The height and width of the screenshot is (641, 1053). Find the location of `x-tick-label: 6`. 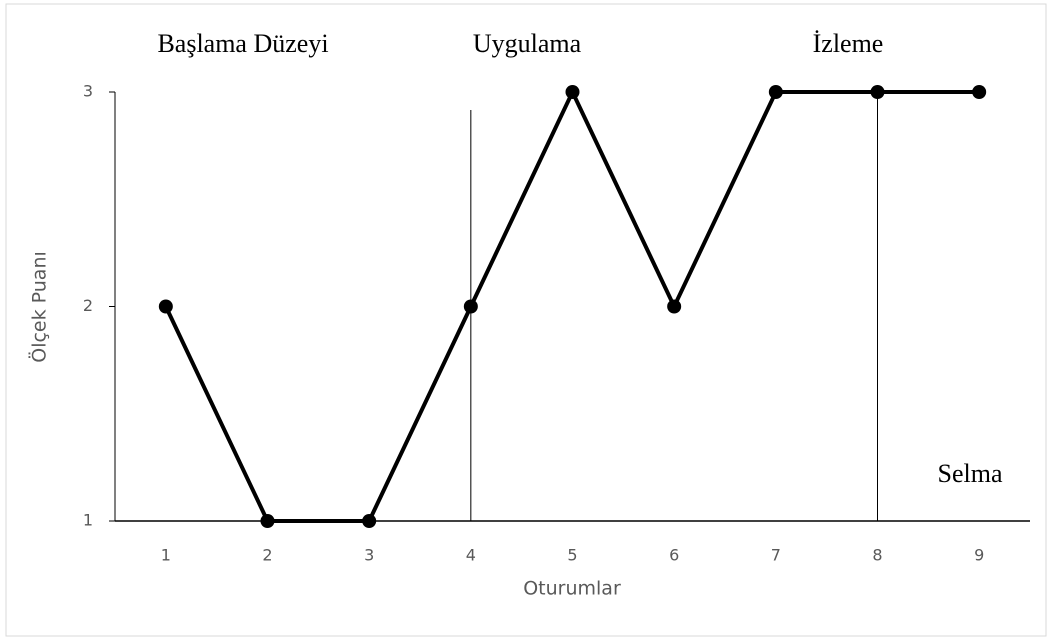

x-tick-label: 6 is located at coordinates (674, 555).